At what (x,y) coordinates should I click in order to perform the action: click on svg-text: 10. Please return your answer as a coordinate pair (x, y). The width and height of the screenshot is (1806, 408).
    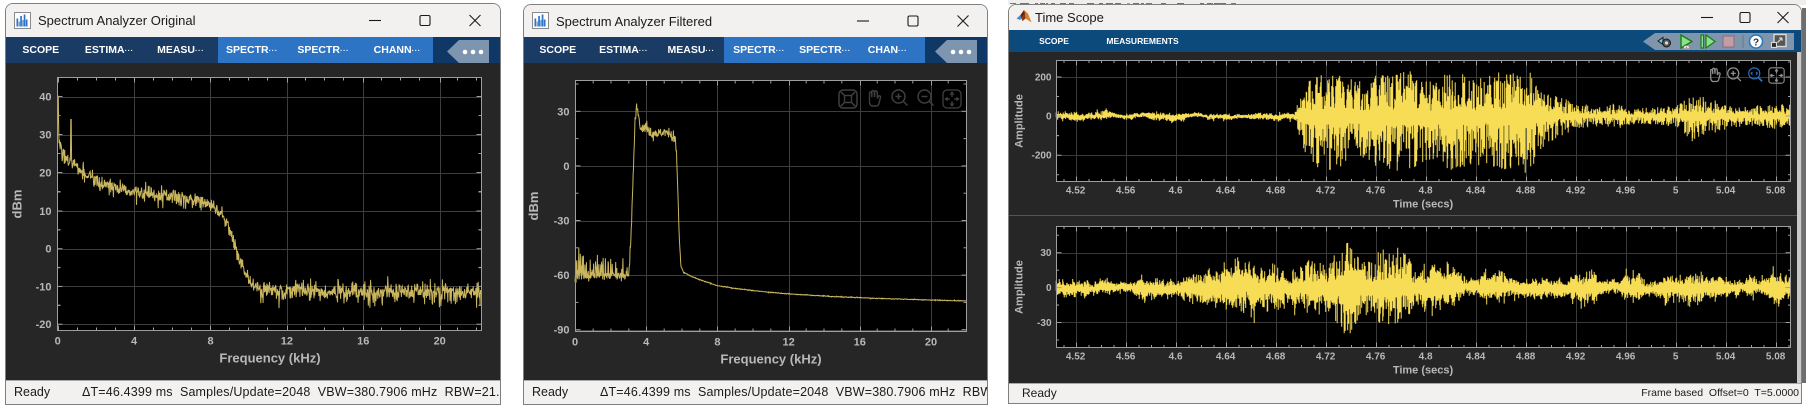
    Looking at the image, I should click on (45, 212).